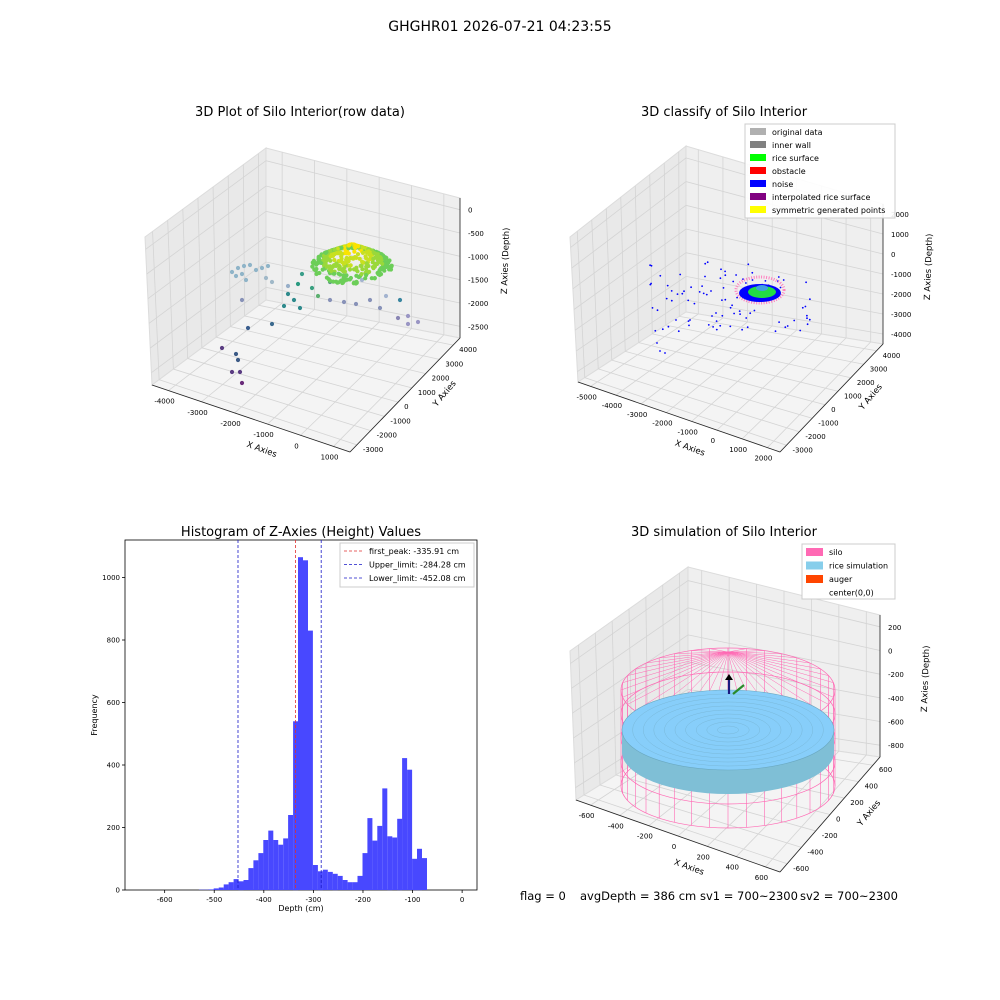 This screenshot has height=1000, width=1000. Describe the element at coordinates (820, 171) in the screenshot. I see `legend-frame` at that location.